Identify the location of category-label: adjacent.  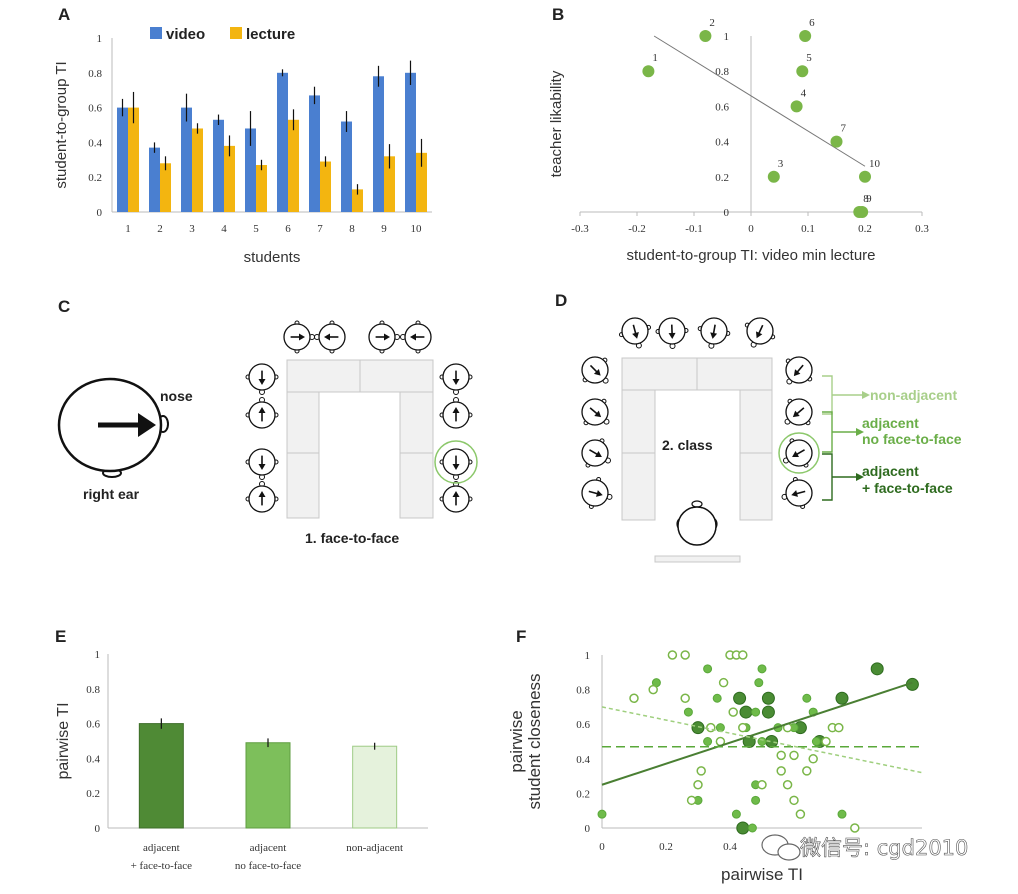
(268, 848).